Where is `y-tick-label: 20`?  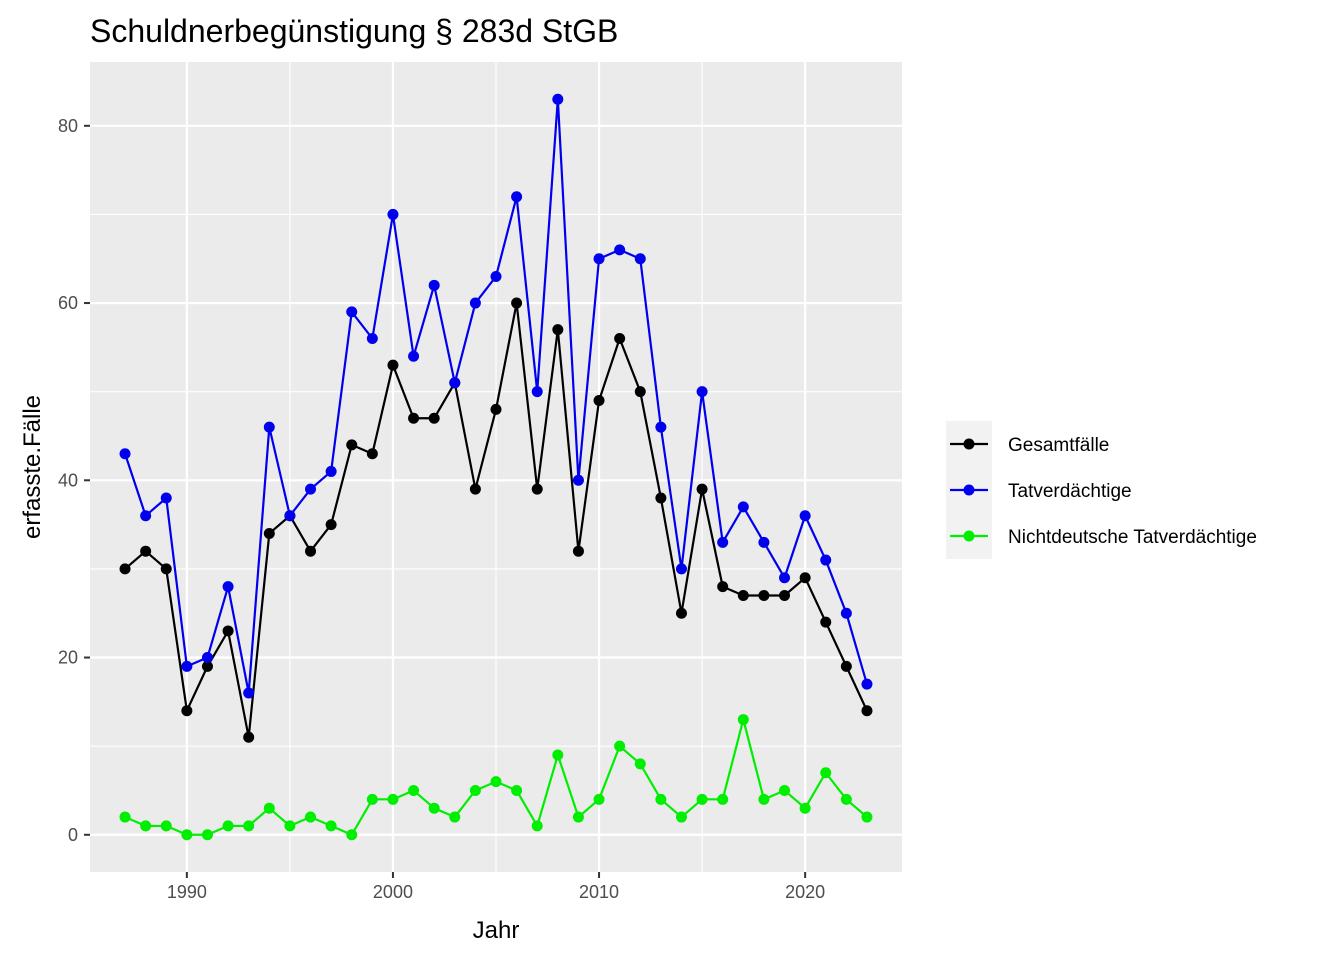 y-tick-label: 20 is located at coordinates (68, 658).